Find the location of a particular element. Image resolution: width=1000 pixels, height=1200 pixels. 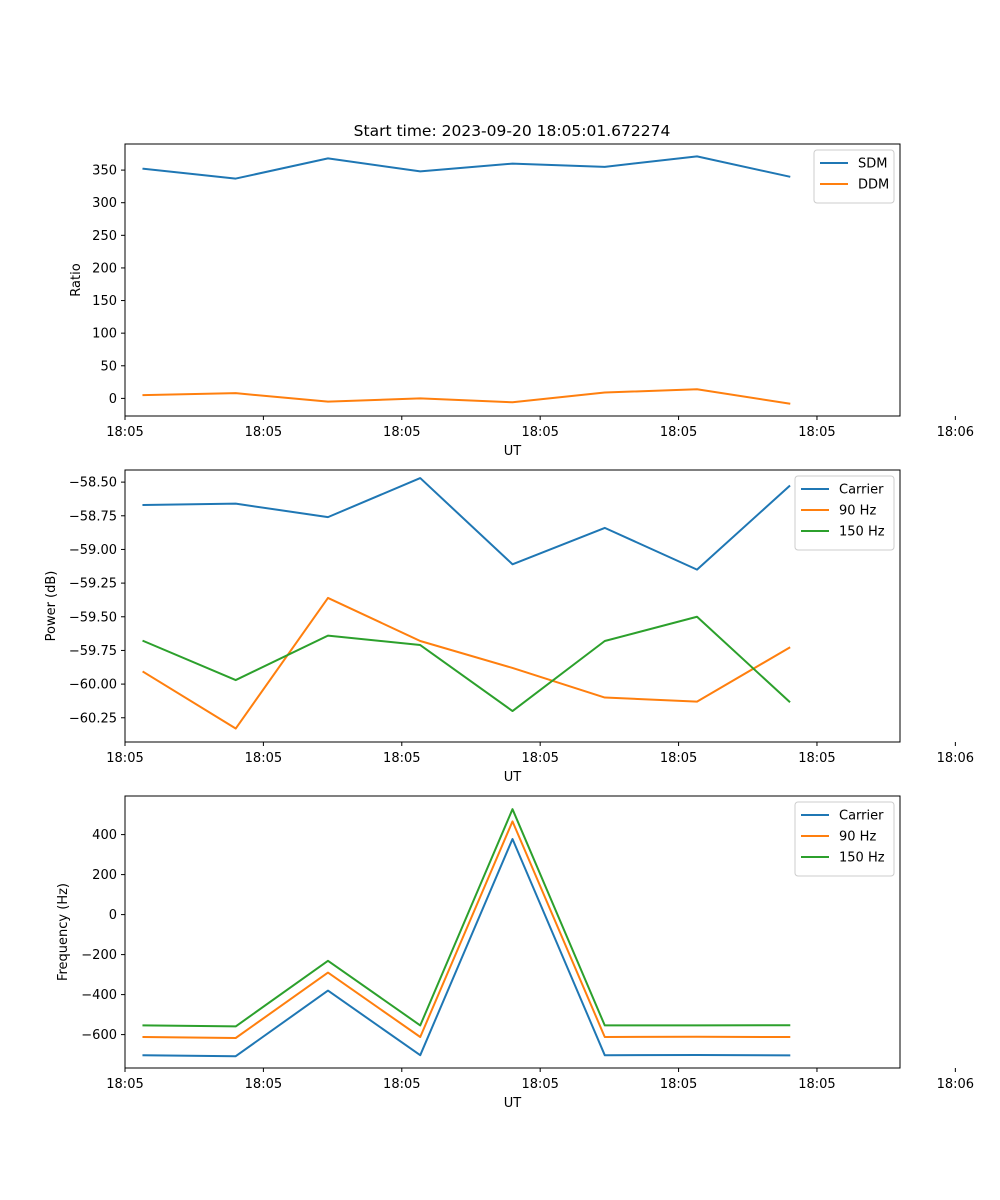

frequency-series-line-90-hz is located at coordinates (466, 929).